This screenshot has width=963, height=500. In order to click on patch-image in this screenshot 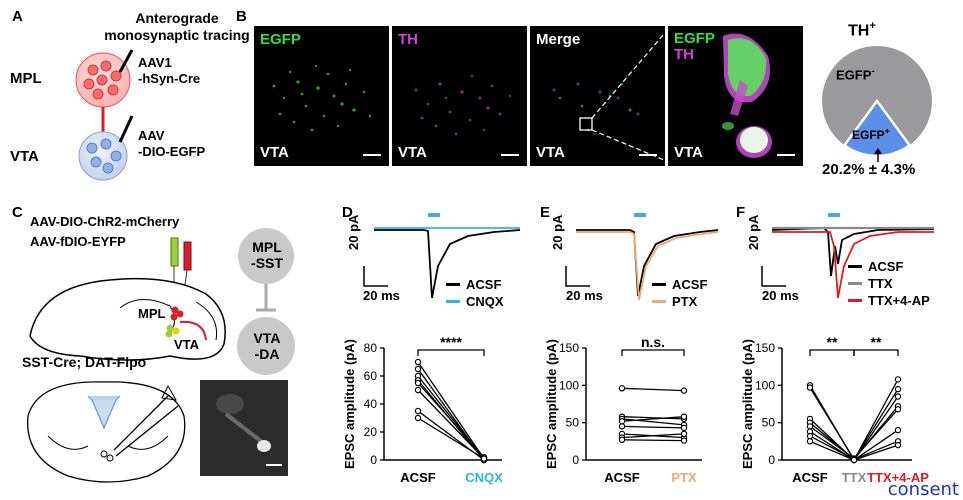, I will do `click(244, 428)`.